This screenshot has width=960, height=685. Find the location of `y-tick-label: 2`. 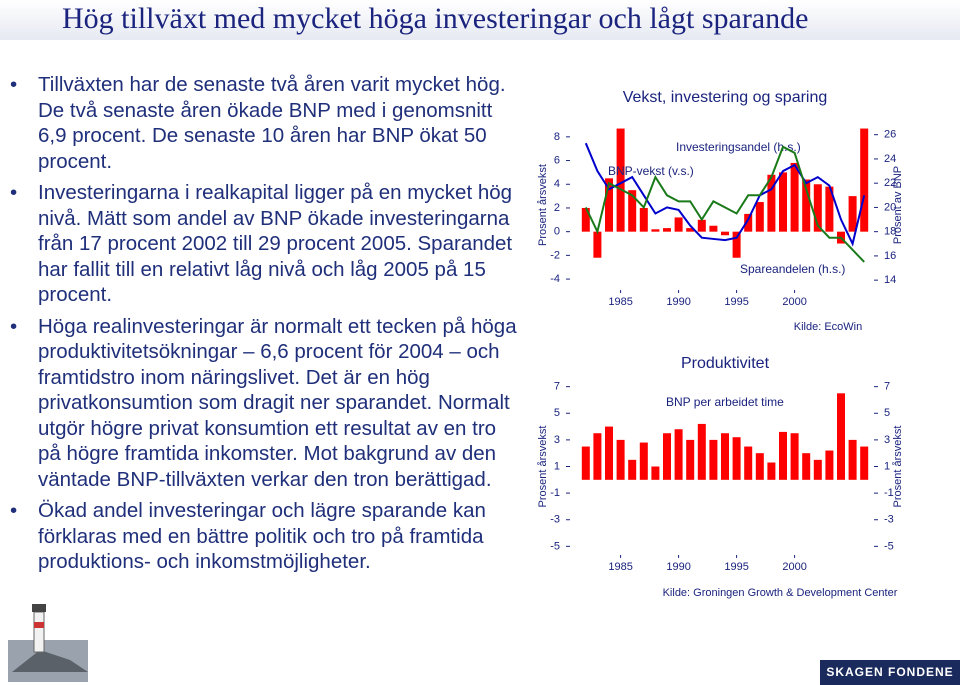

y-tick-label: 2 is located at coordinates (557, 208).